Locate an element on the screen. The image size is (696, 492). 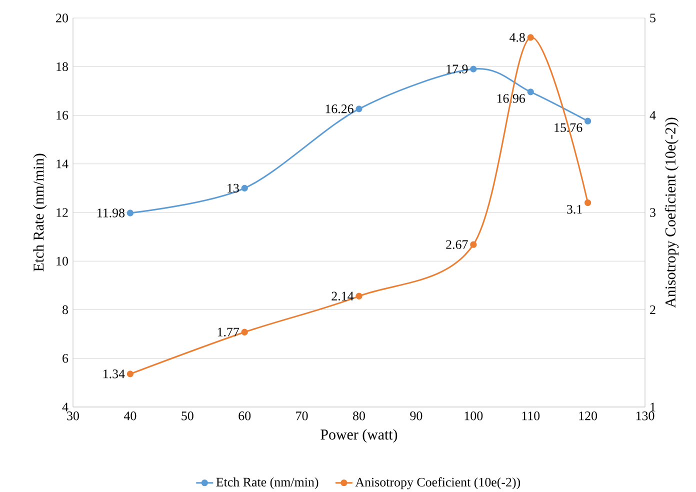
y2-tick-label: 2 is located at coordinates (653, 309).